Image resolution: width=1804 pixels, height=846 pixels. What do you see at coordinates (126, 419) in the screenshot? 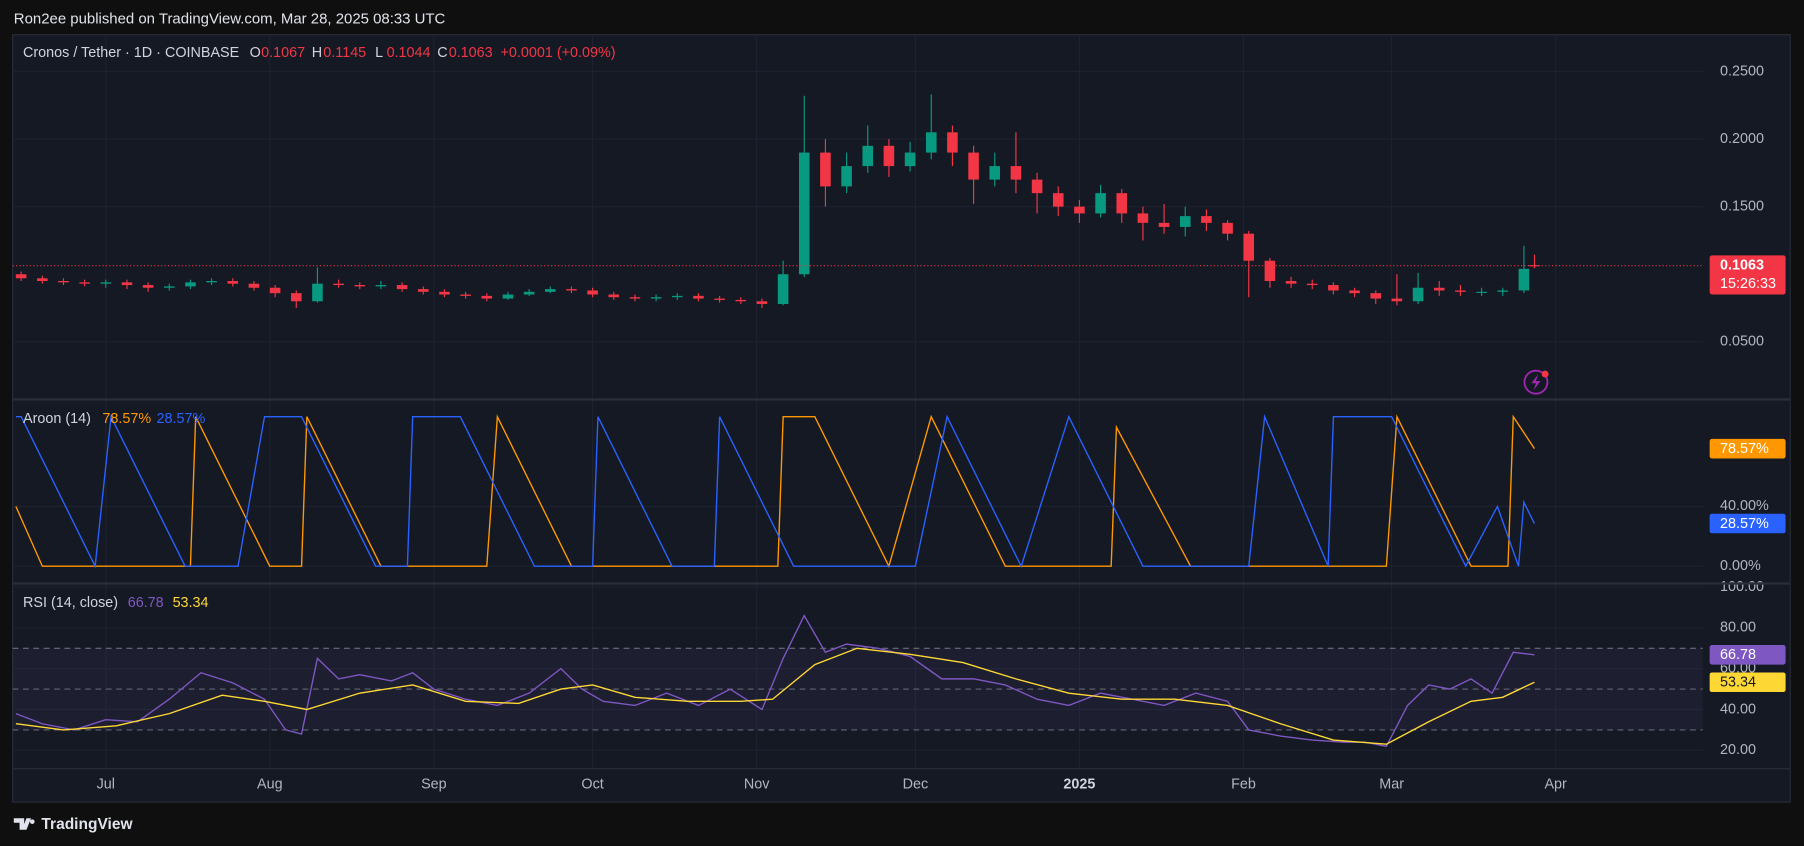
I see `indicator-value: 78.57%` at bounding box center [126, 419].